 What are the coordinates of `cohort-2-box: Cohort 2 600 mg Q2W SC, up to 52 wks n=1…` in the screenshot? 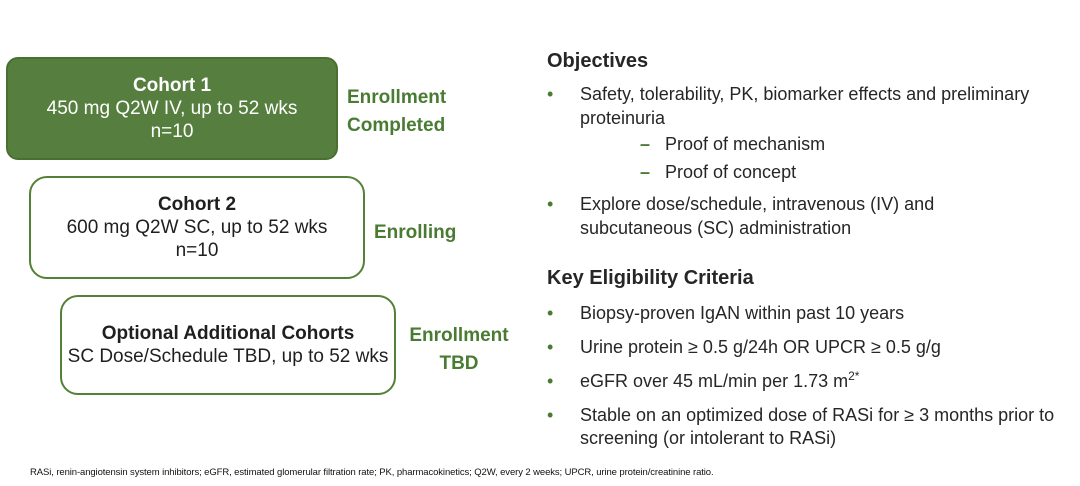 It's located at (197, 227).